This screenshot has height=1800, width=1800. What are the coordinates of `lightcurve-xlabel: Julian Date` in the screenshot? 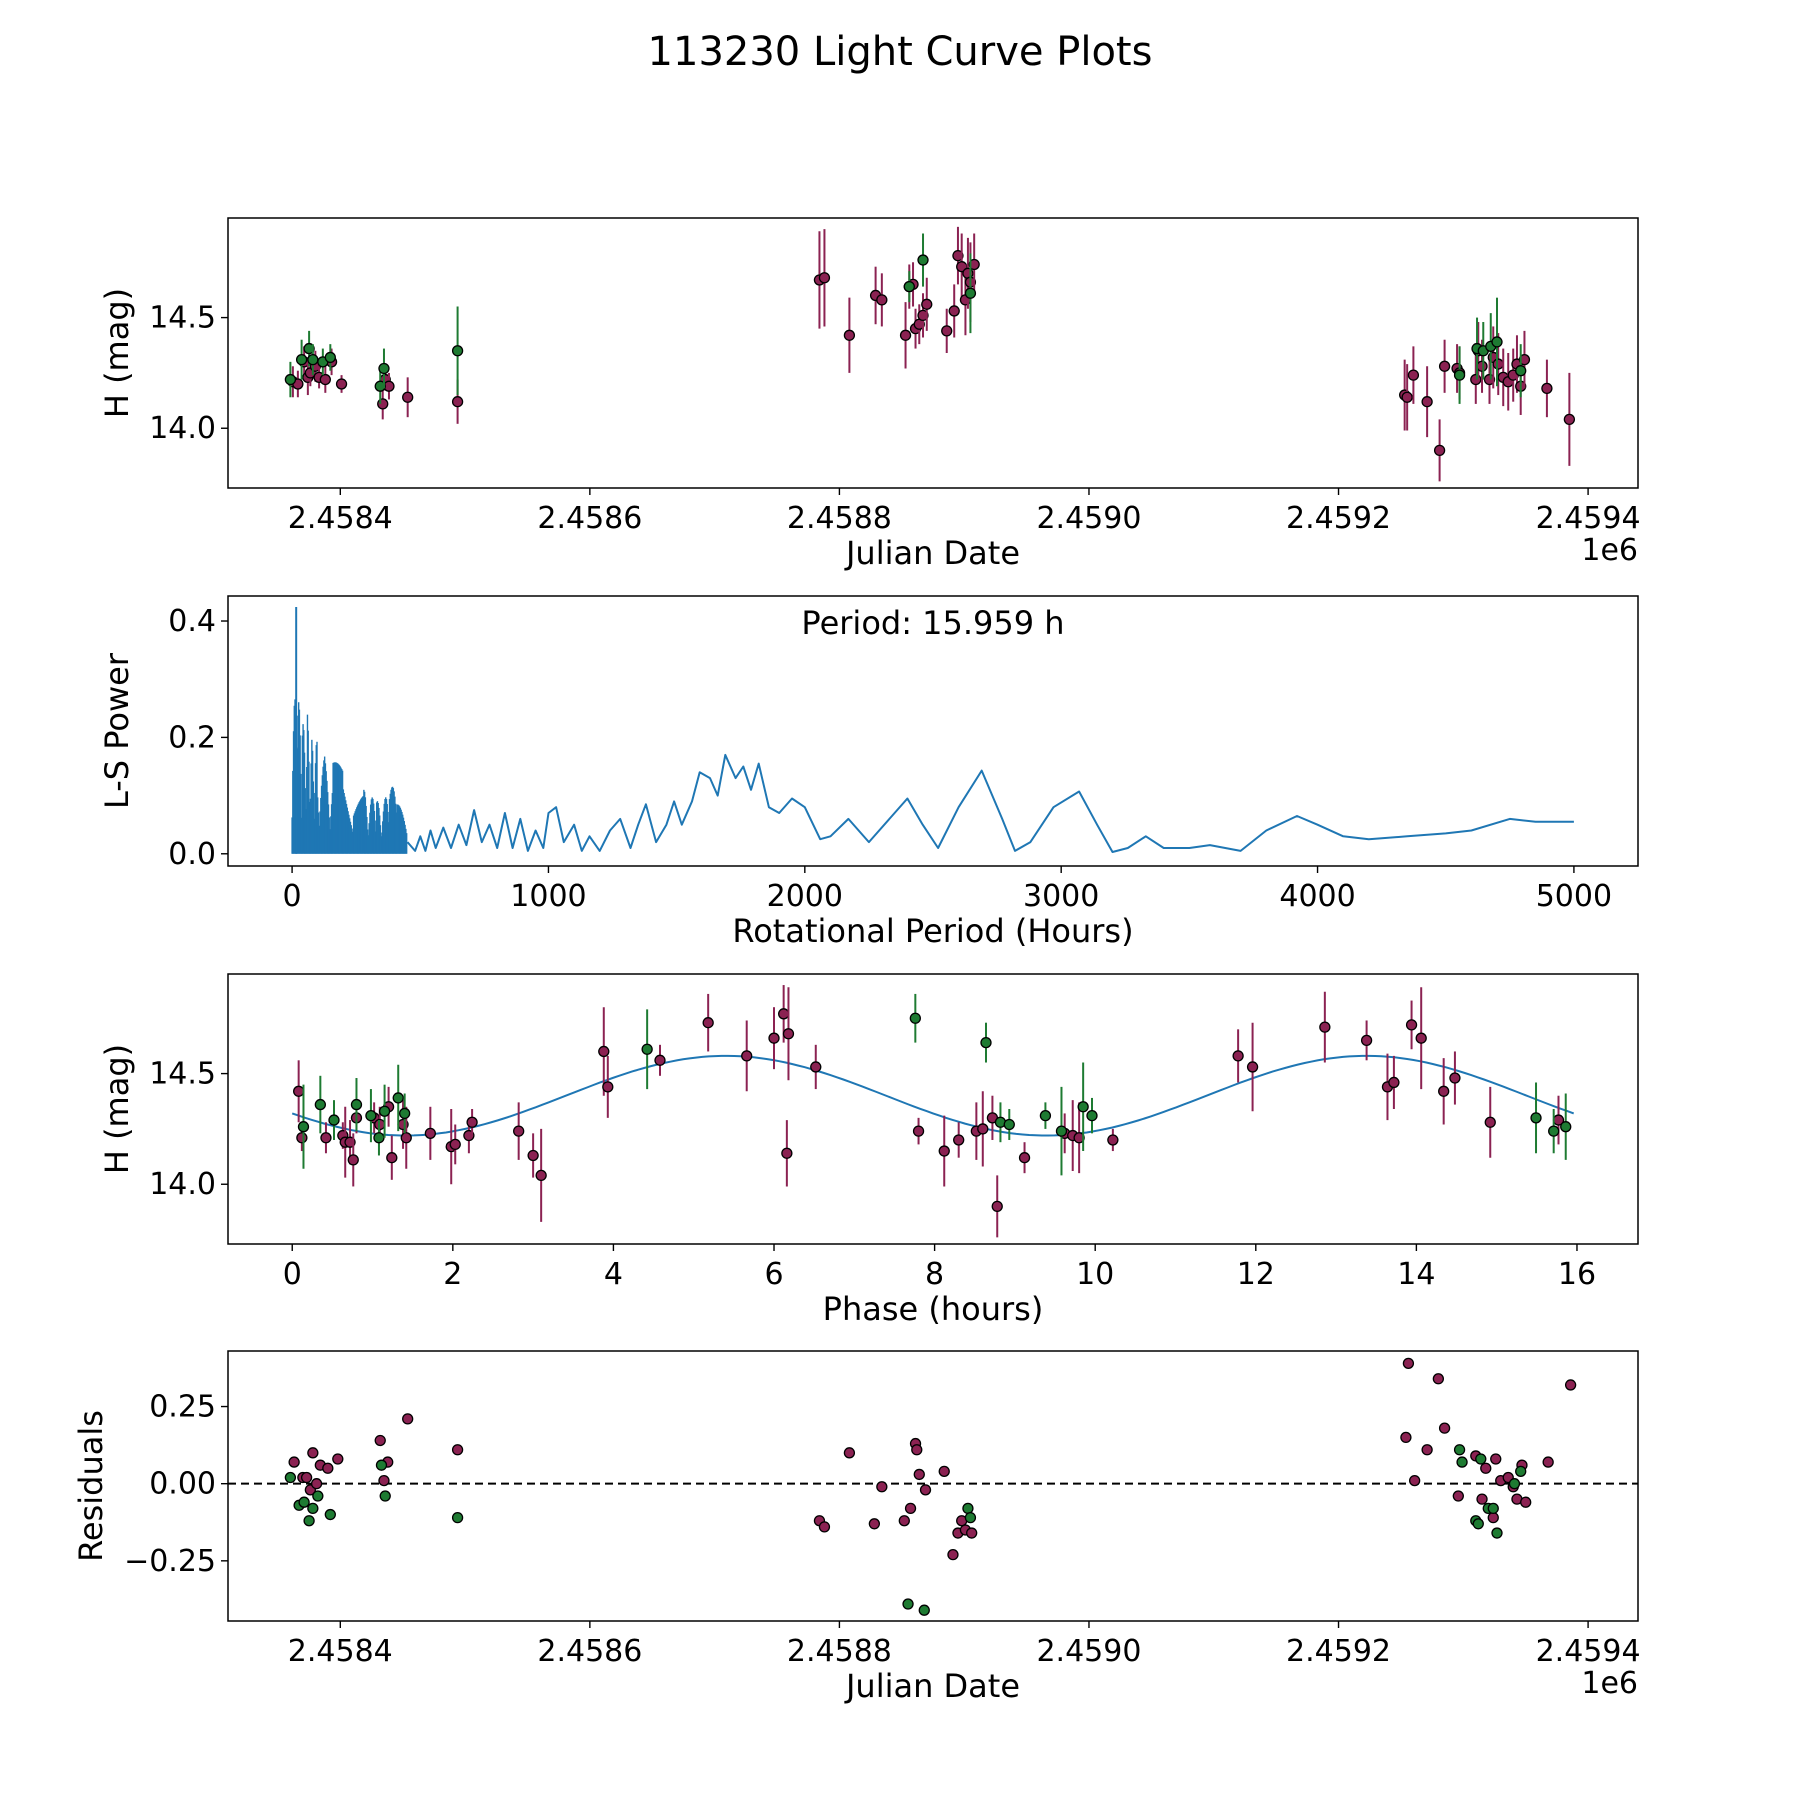 It's located at (932, 553).